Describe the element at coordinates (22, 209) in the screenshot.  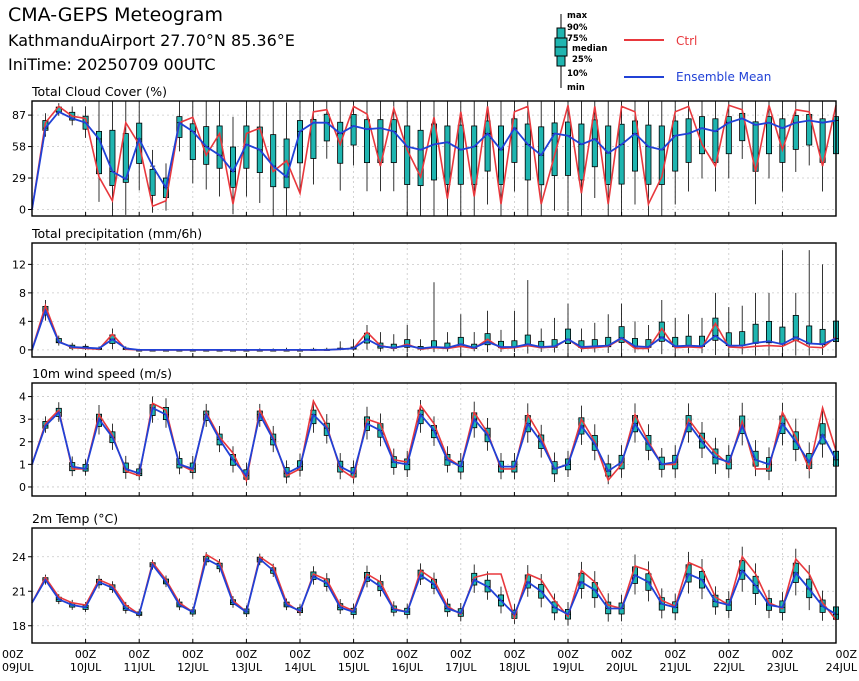
I see `y-tick-label-cloud: 0` at that location.